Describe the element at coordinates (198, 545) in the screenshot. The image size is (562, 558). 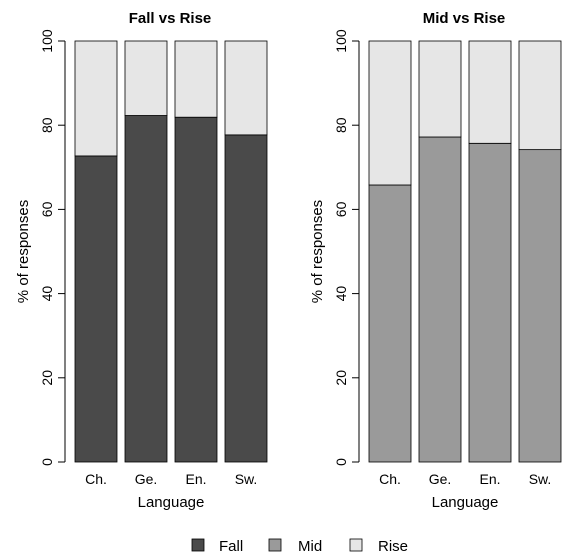
I see `legend-swatch-fall` at that location.